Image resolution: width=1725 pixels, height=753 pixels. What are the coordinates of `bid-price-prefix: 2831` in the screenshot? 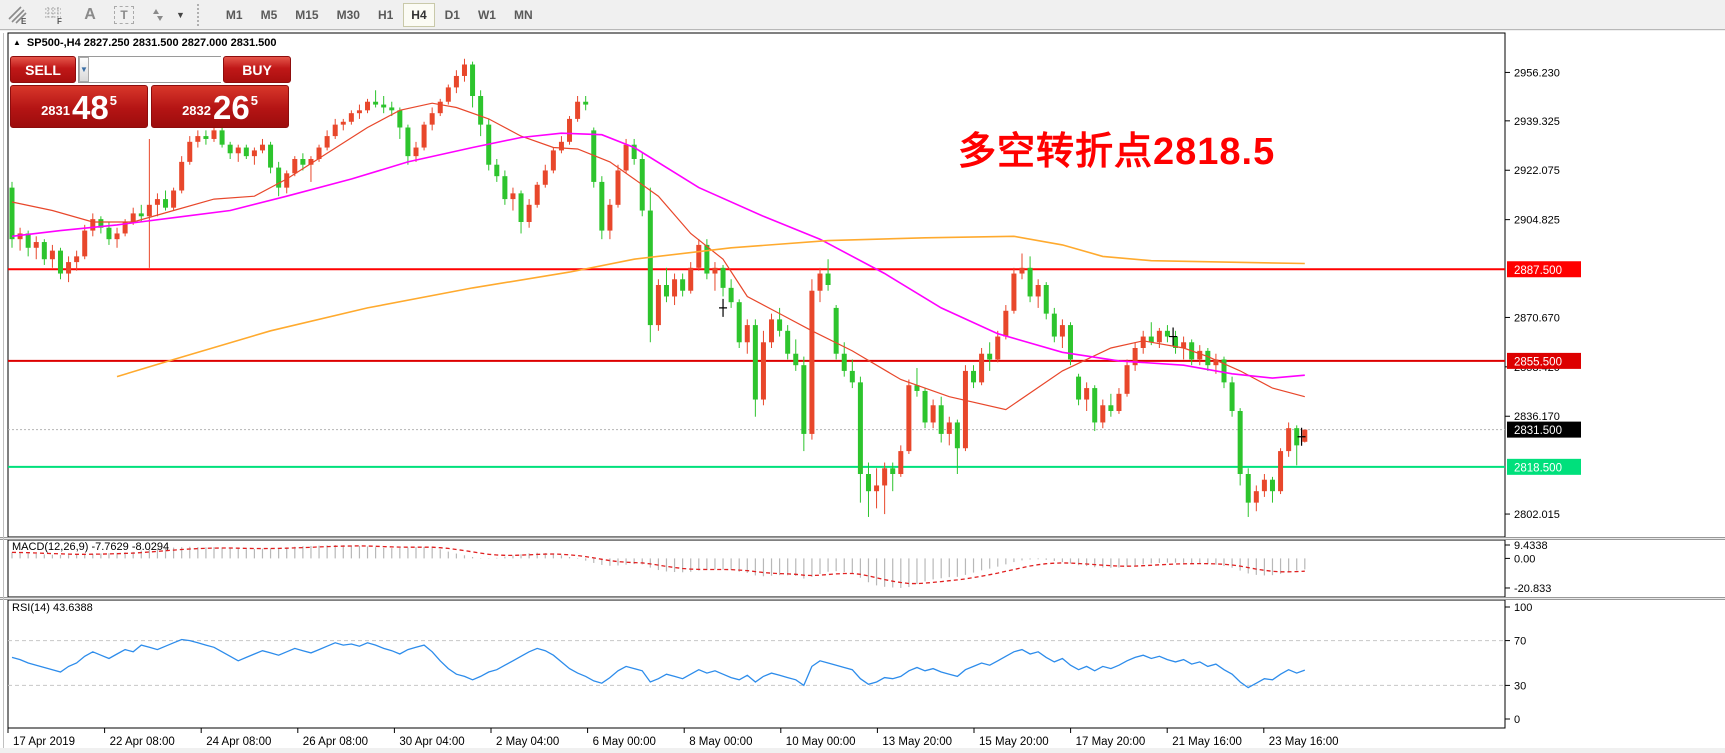 It's located at (55, 110).